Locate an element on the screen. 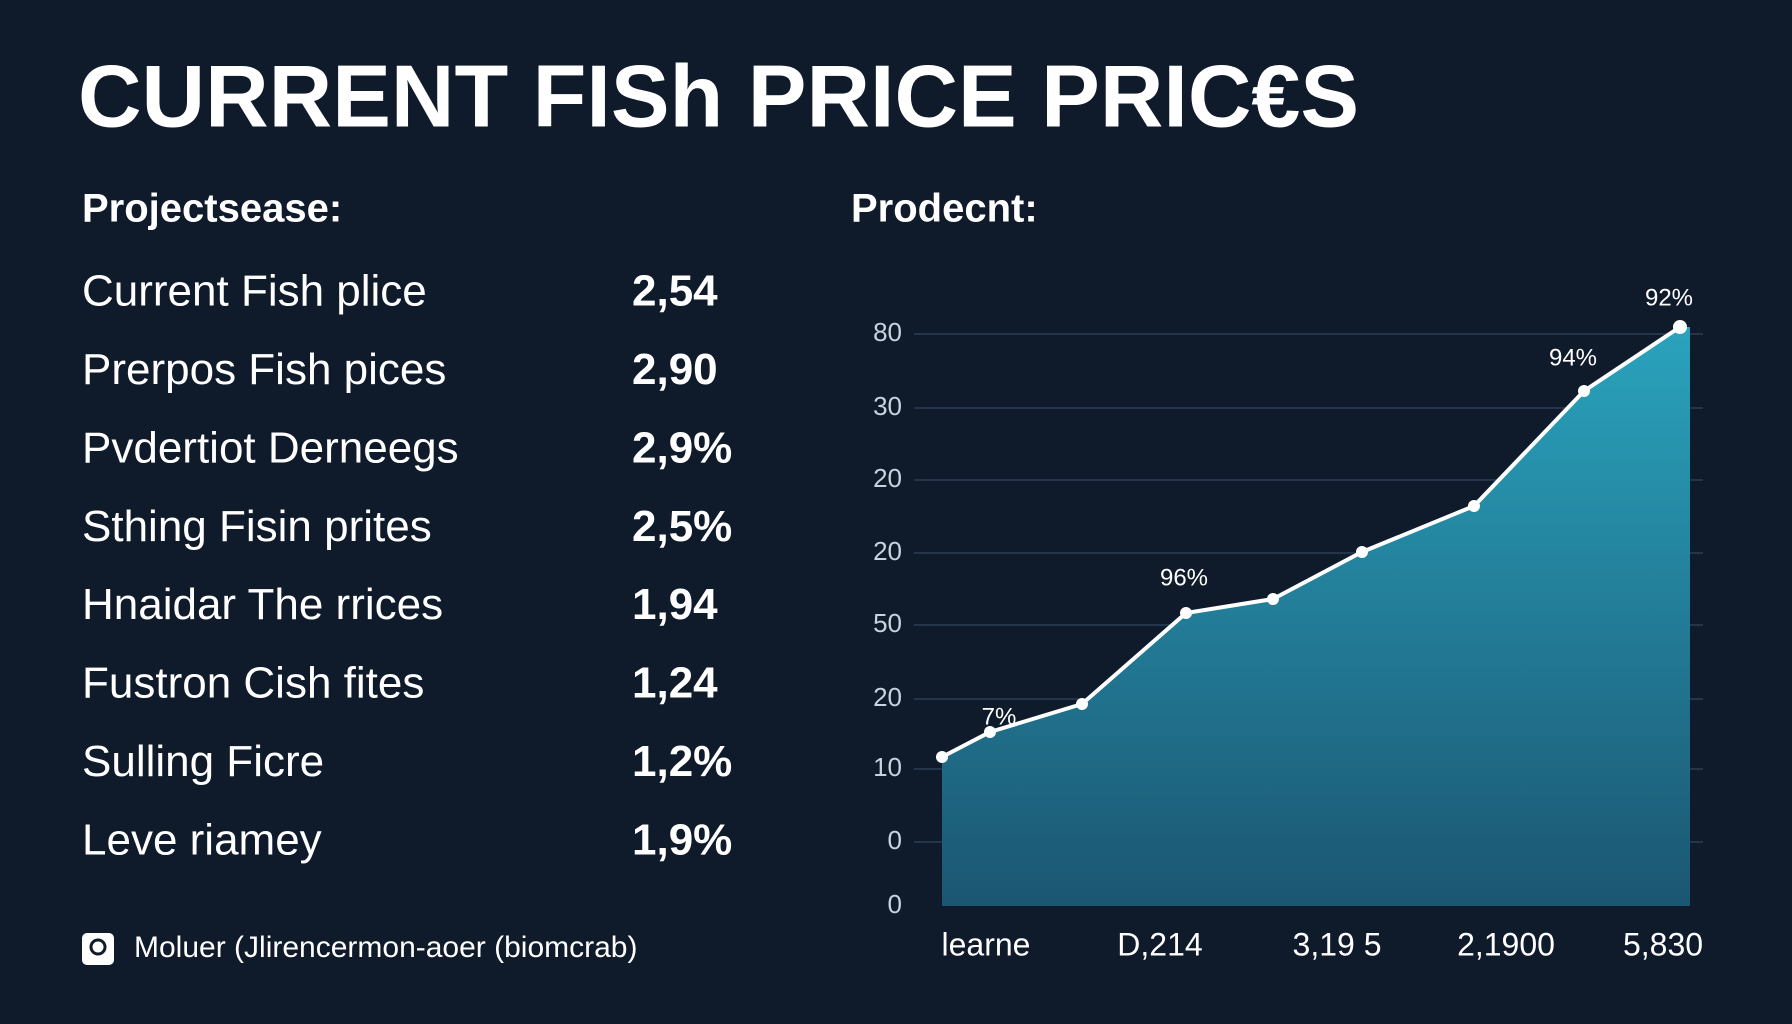  footer-icon is located at coordinates (98, 949).